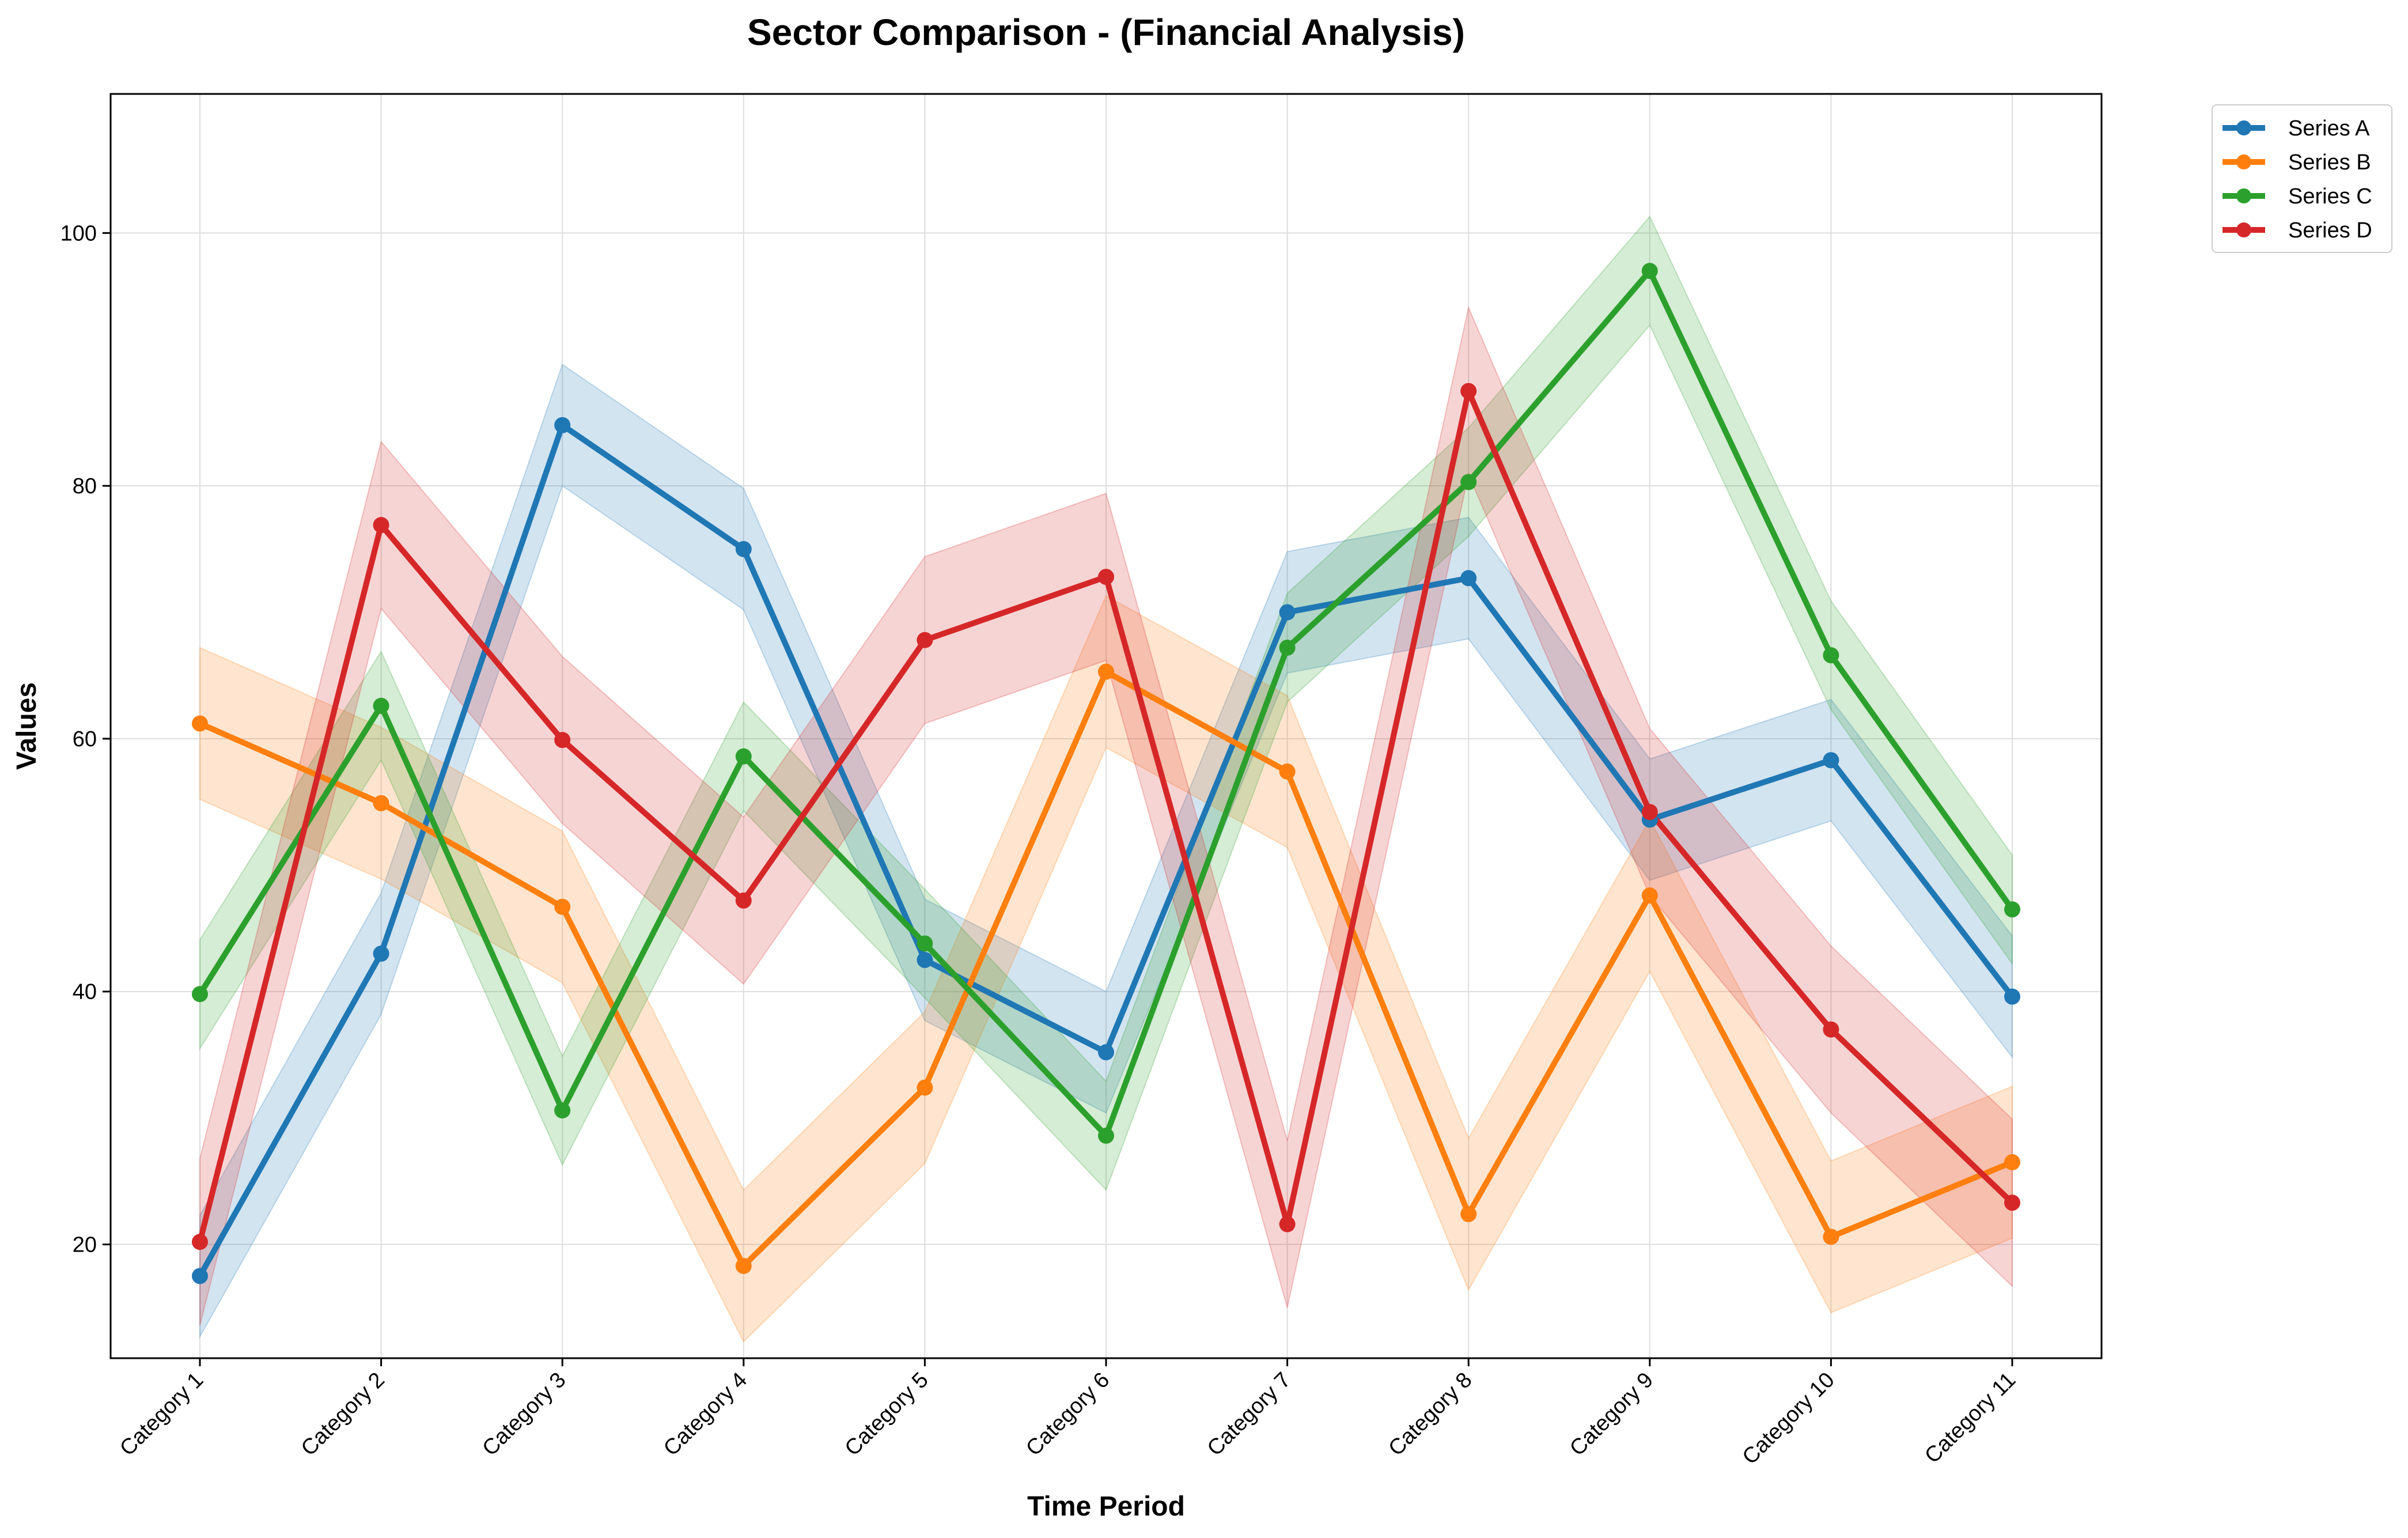 The image size is (2408, 1538). Describe the element at coordinates (78, 233) in the screenshot. I see `y-tick-label: 100` at that location.